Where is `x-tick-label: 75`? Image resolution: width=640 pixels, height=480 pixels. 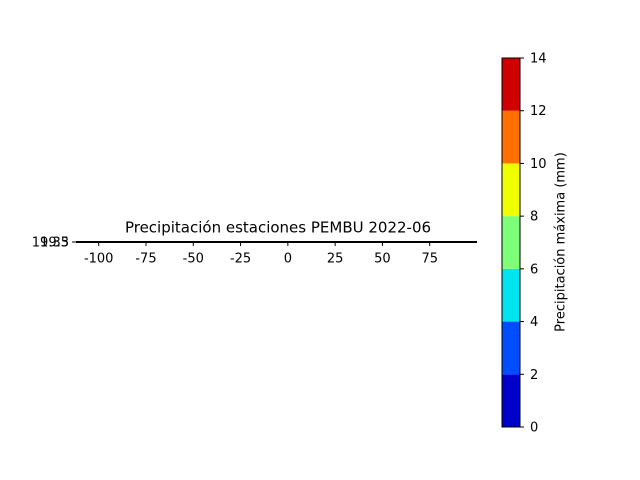
x-tick-label: 75 is located at coordinates (429, 259).